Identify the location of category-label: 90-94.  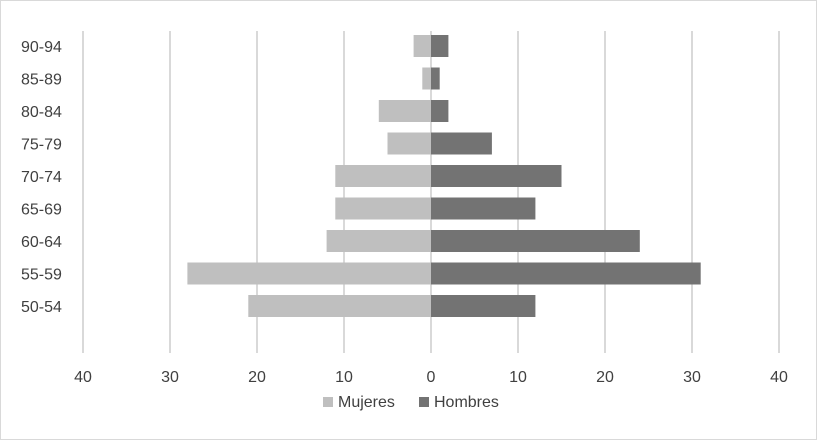
(41, 47).